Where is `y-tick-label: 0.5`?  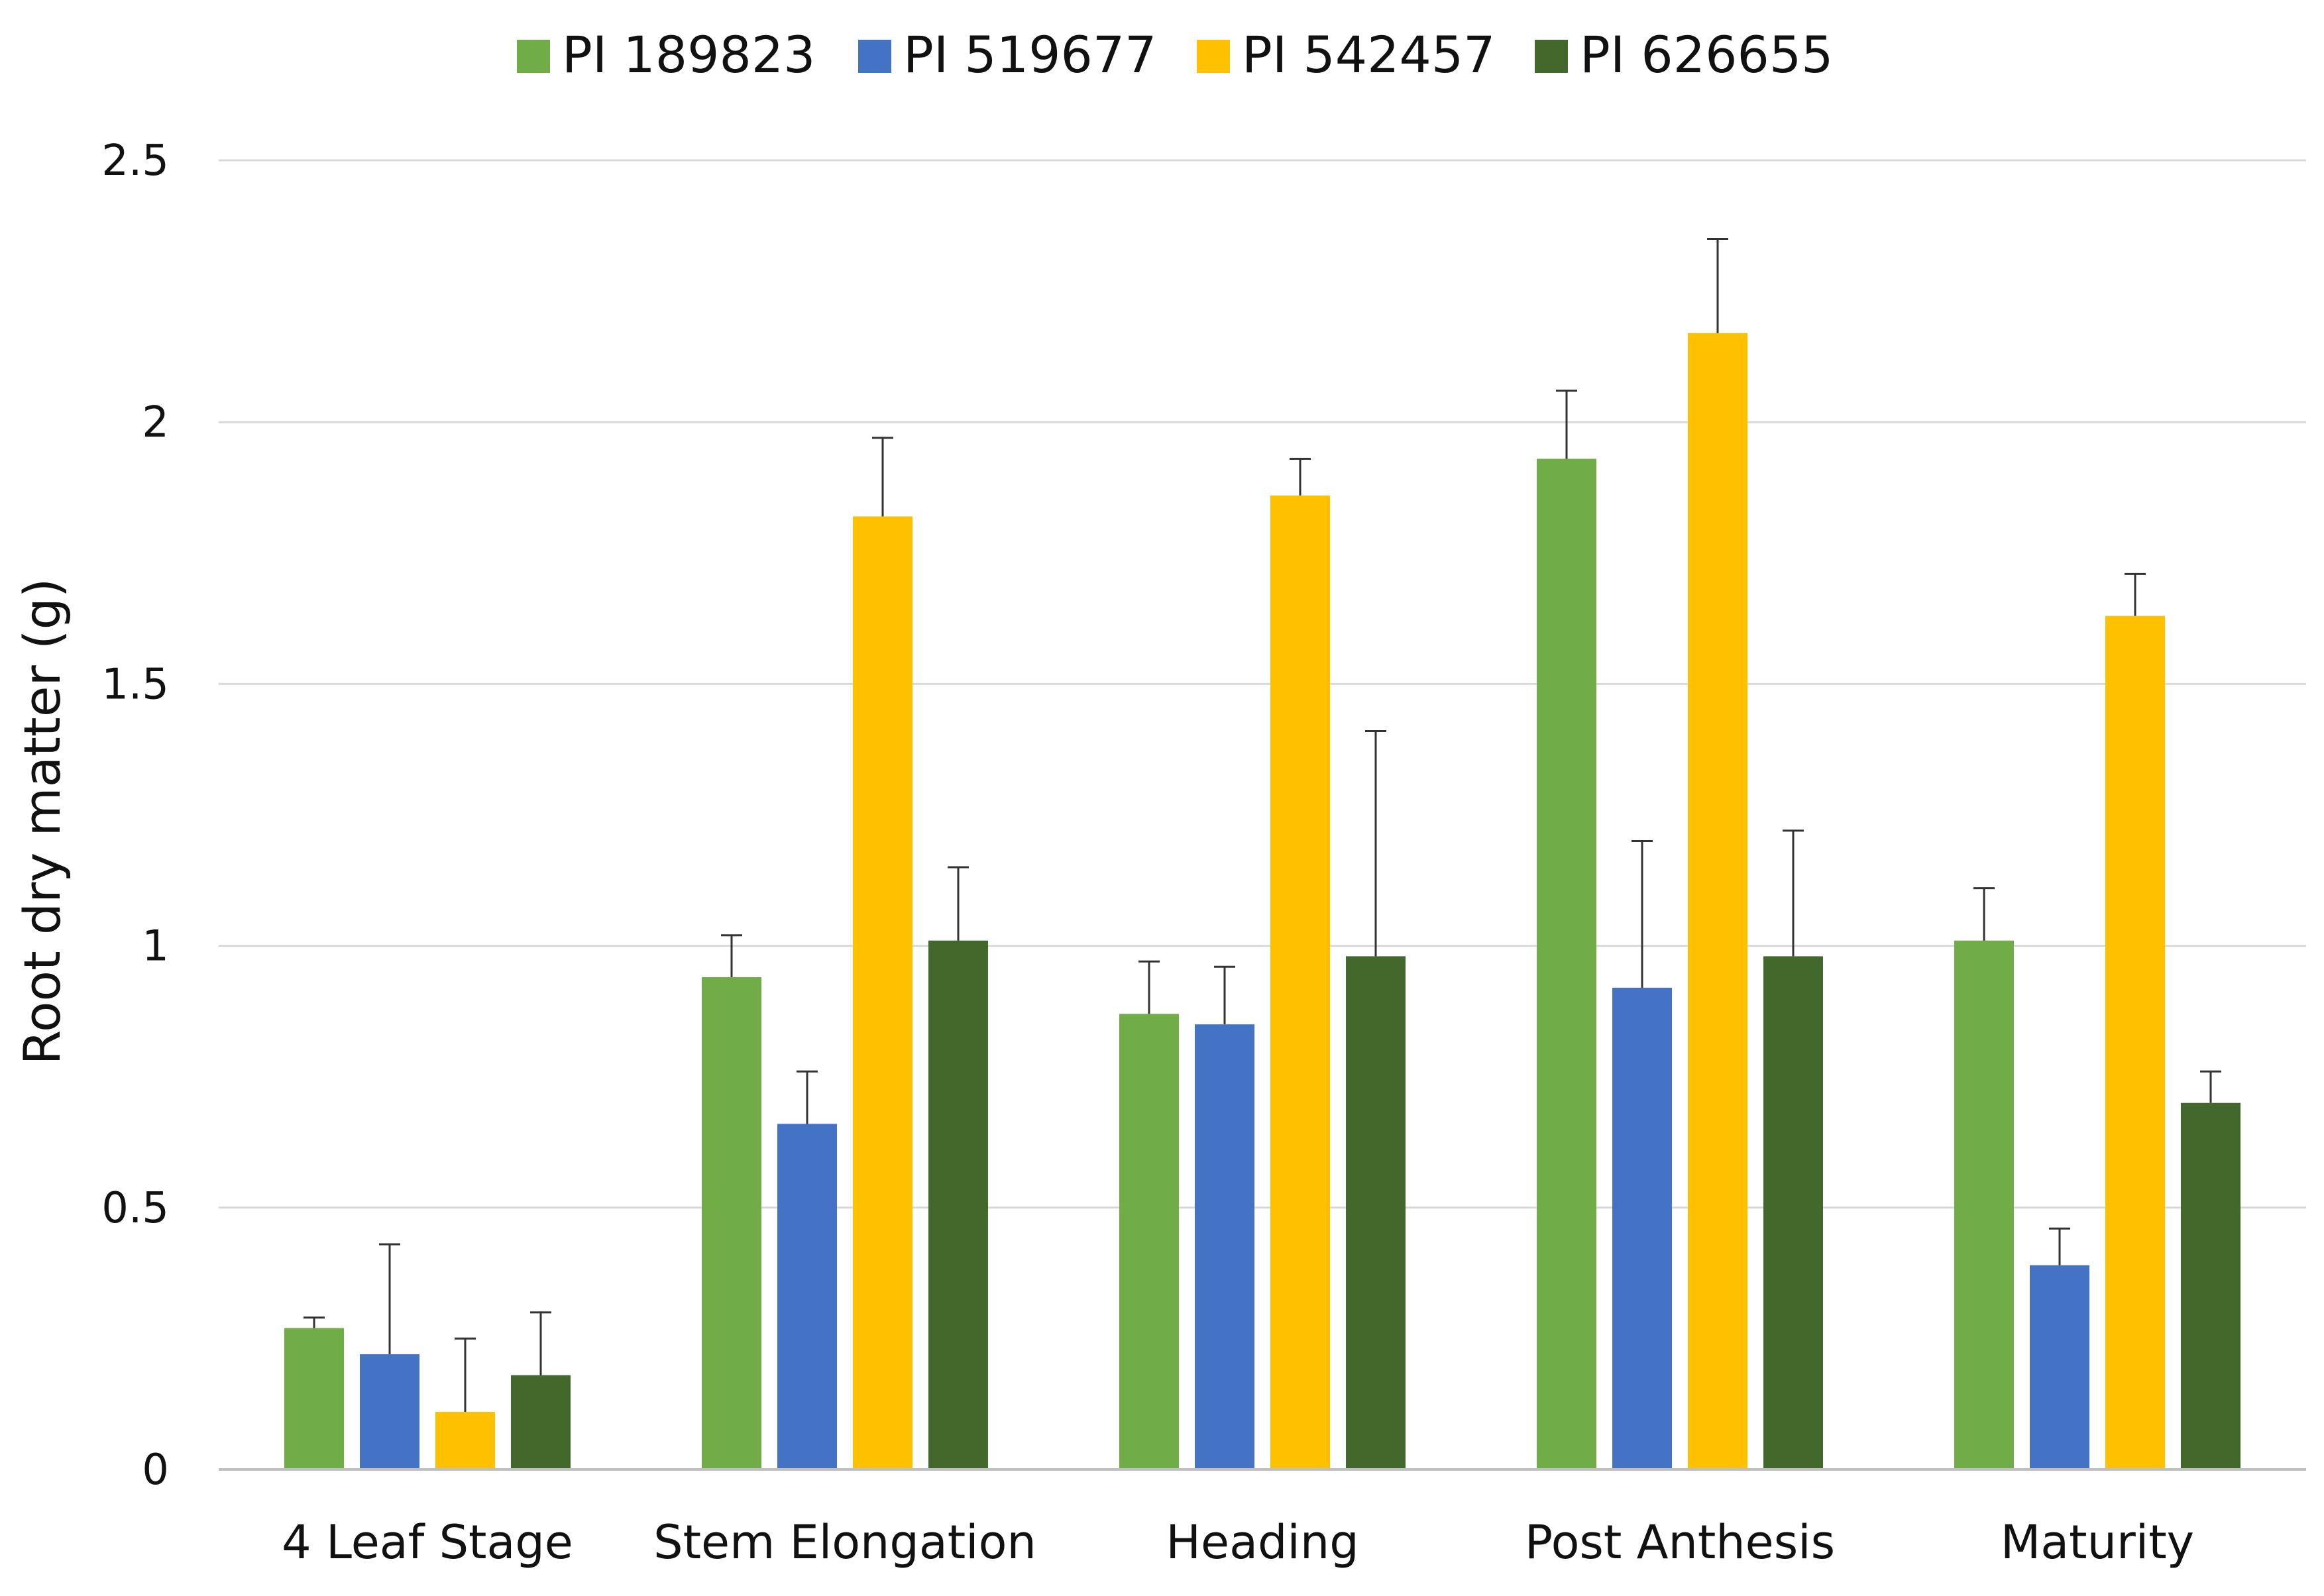
y-tick-label: 0.5 is located at coordinates (135, 1208).